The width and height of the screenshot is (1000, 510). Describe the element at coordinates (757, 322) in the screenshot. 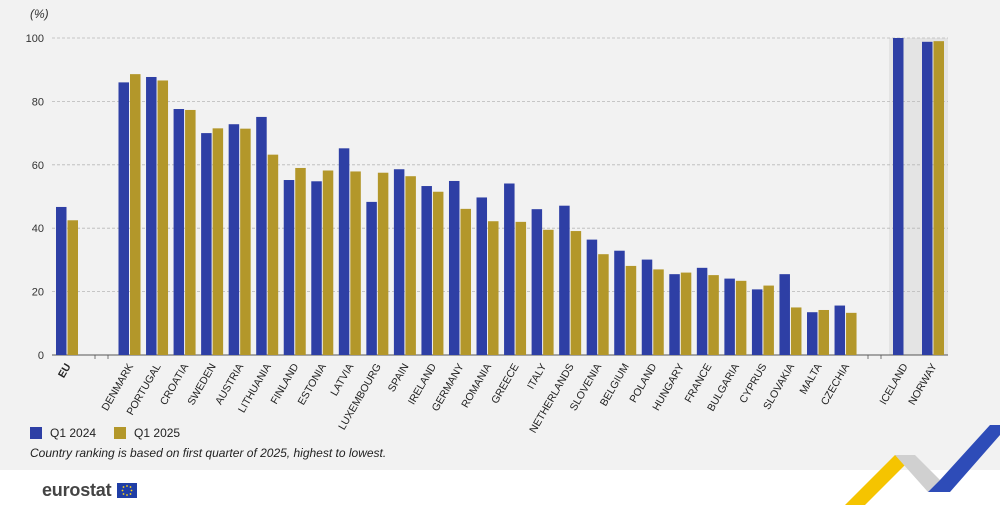

I see `bar-cyprus-q1-2024` at that location.